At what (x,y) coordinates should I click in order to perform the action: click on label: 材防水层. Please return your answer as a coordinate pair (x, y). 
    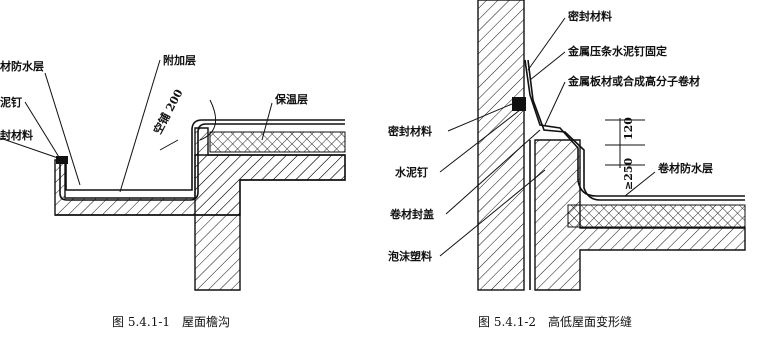
    Looking at the image, I should click on (22, 66).